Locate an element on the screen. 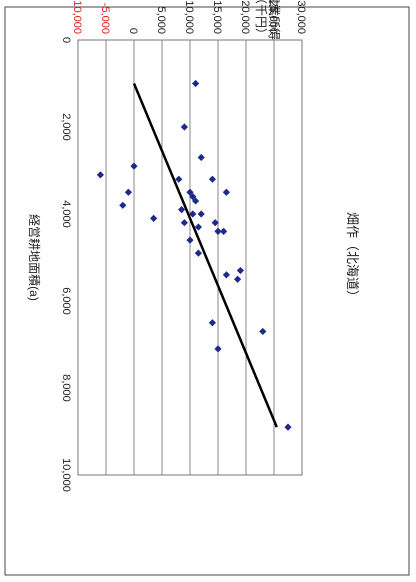 The width and height of the screenshot is (416, 582). x-tick-label: 4,000 is located at coordinates (66, 214).